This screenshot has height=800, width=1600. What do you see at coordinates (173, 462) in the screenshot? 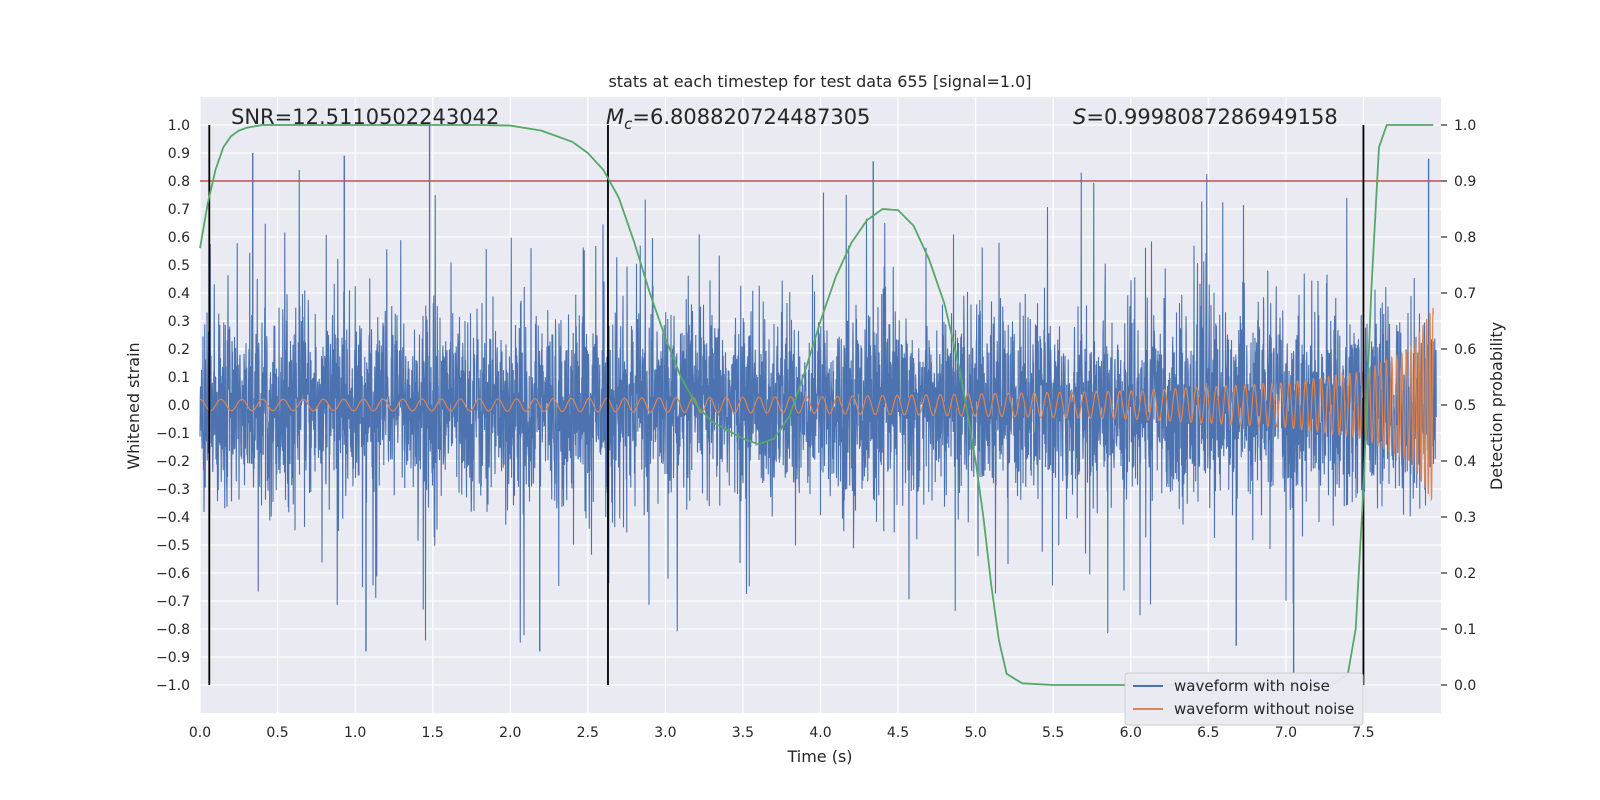
I see `y-tick-label: −0.2` at bounding box center [173, 462].